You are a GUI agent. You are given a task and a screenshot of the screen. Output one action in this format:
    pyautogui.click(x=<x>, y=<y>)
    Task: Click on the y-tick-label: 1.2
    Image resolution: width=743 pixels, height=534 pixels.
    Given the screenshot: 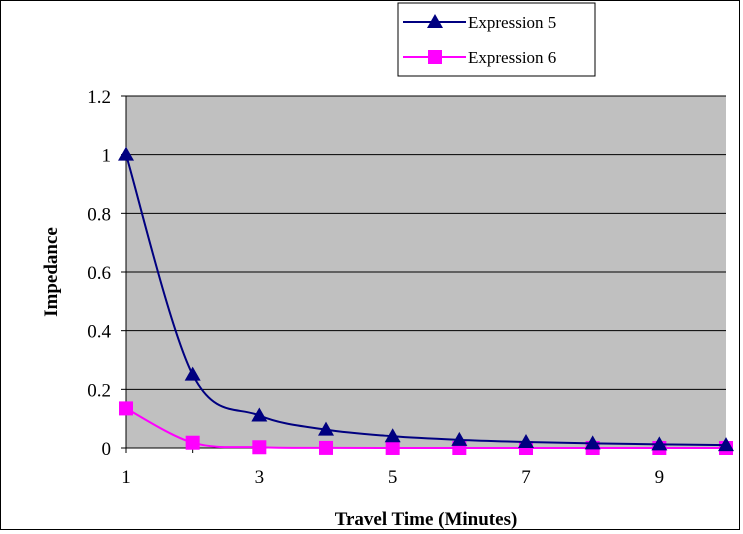 What is the action you would take?
    pyautogui.click(x=99, y=97)
    